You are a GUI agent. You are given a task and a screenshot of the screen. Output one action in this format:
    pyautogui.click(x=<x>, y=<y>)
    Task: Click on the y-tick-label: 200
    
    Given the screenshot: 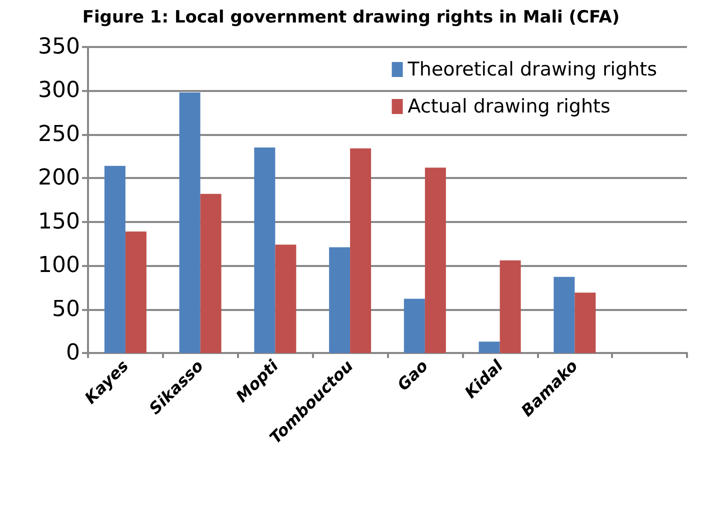 What is the action you would take?
    pyautogui.click(x=59, y=178)
    